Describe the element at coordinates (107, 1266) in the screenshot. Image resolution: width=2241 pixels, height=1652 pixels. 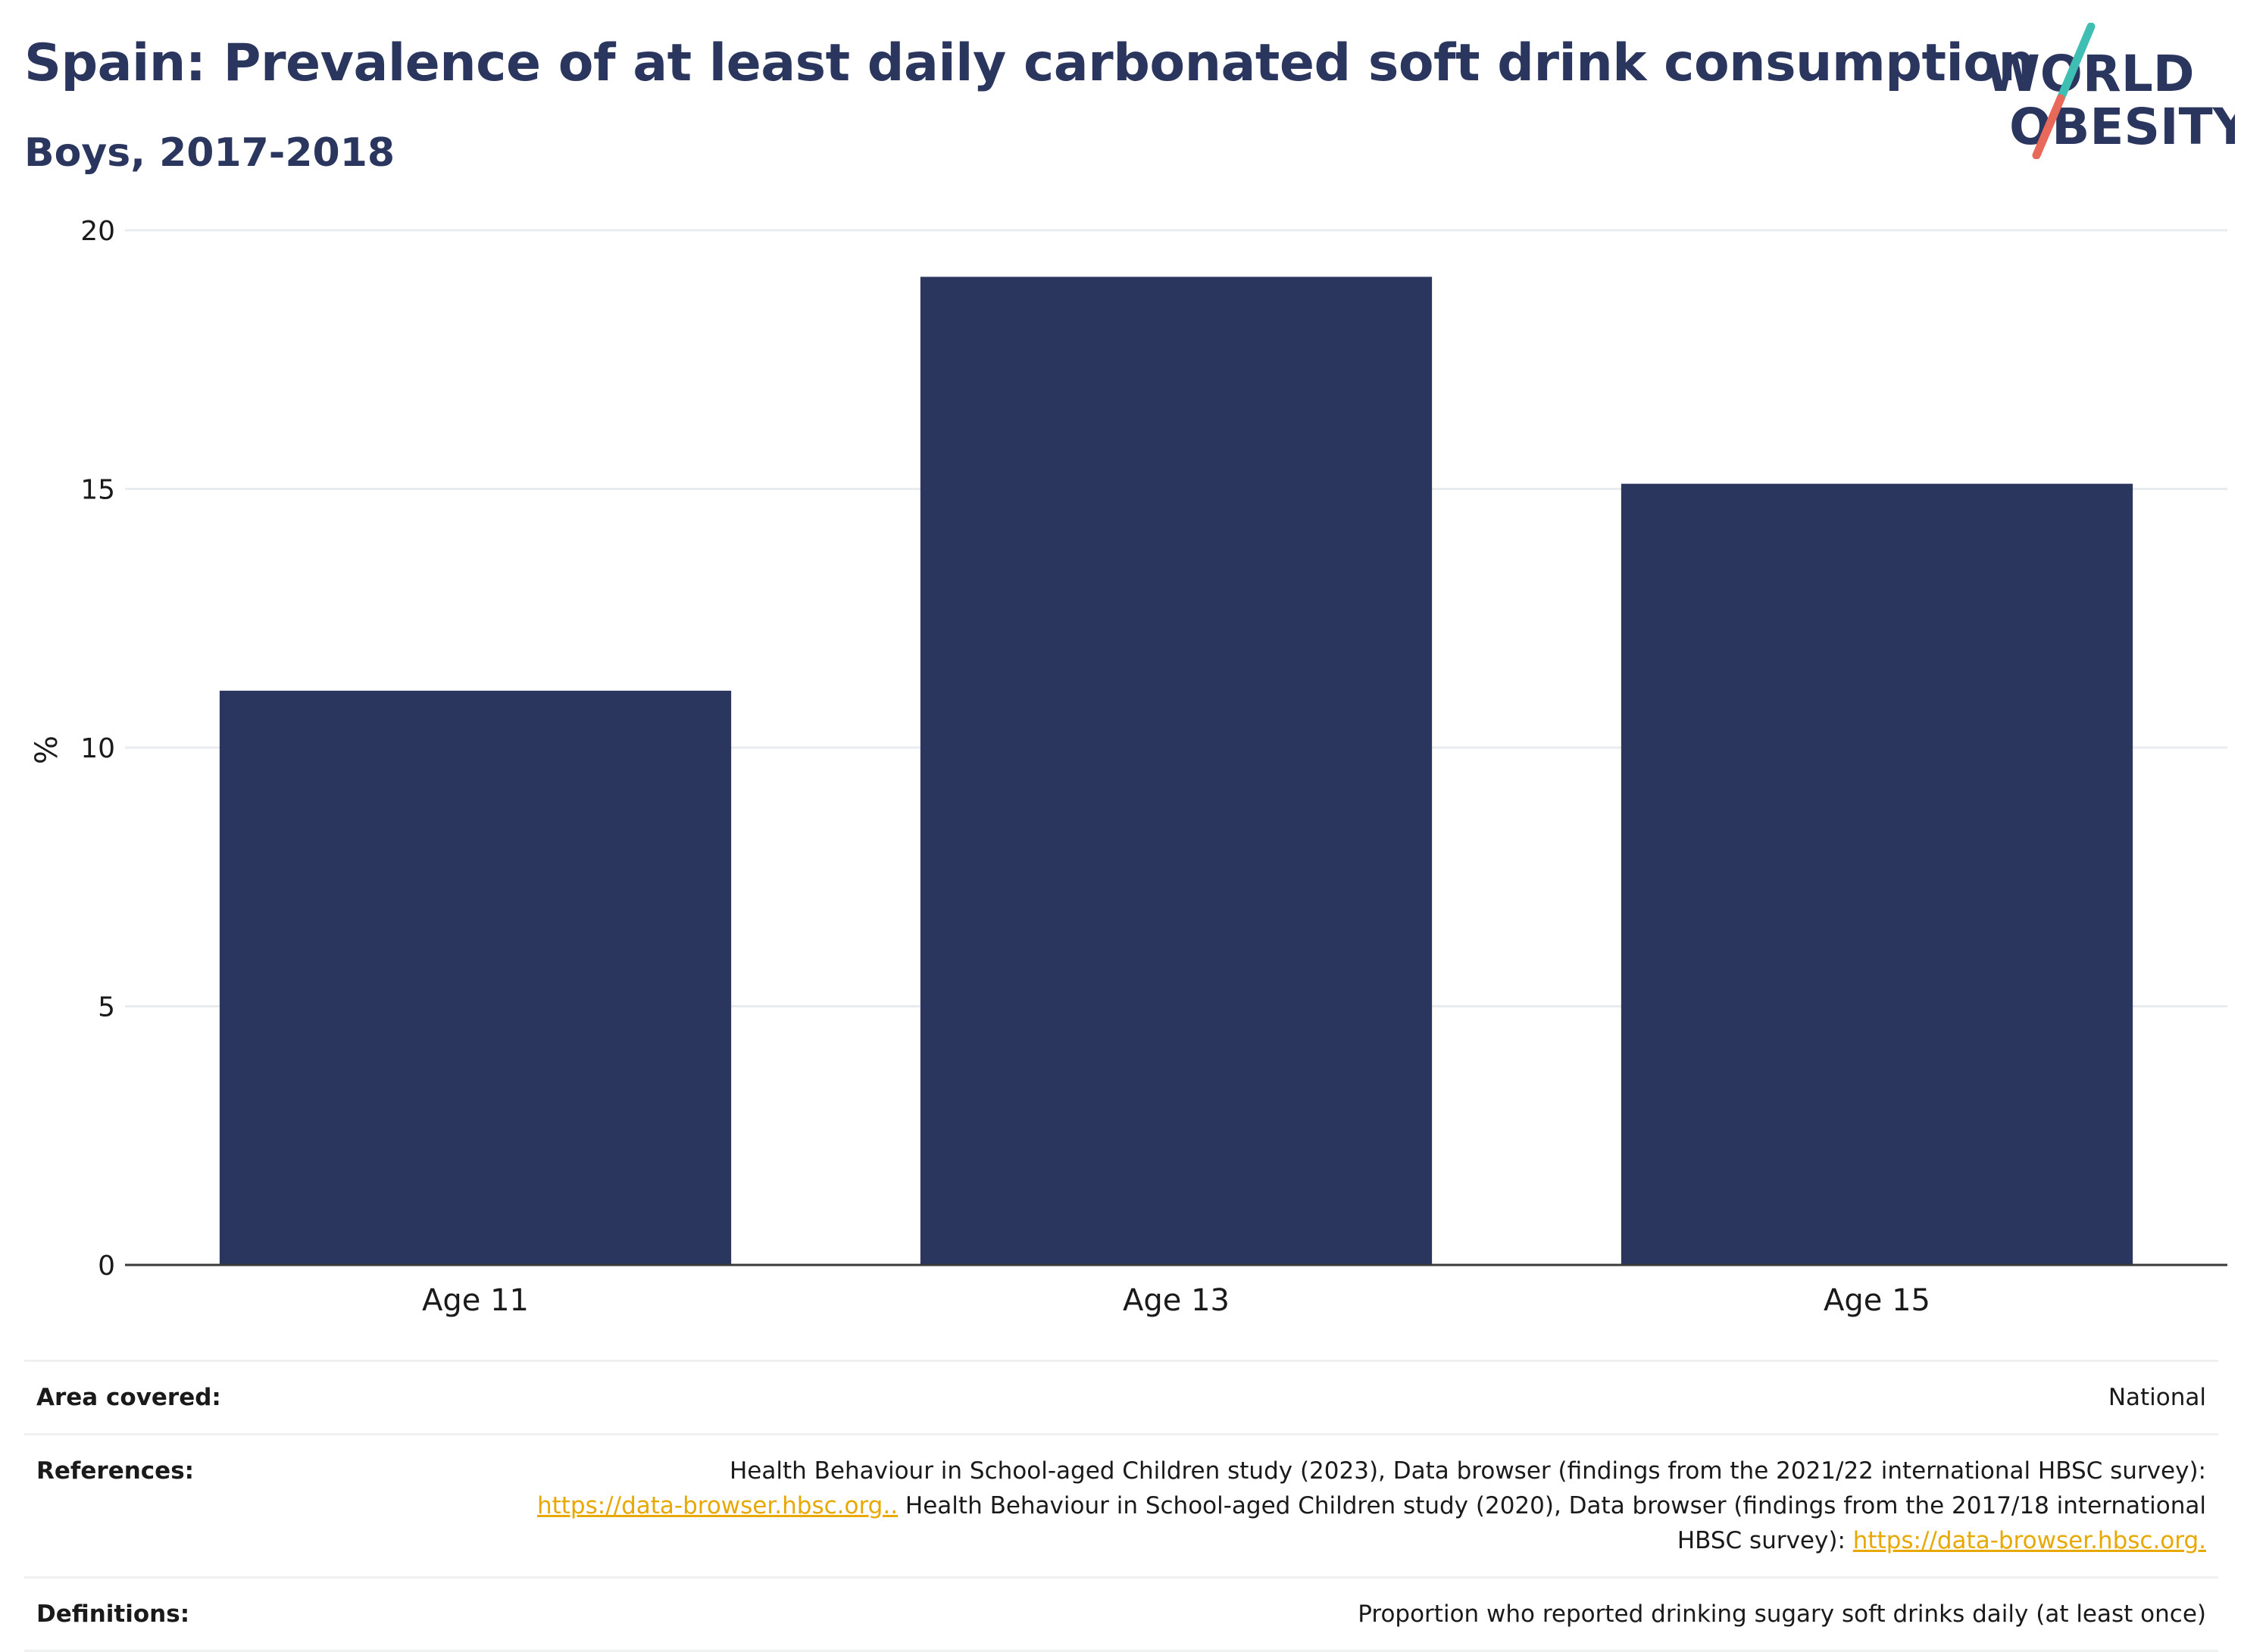
I see `y-tick-label: 0` at that location.